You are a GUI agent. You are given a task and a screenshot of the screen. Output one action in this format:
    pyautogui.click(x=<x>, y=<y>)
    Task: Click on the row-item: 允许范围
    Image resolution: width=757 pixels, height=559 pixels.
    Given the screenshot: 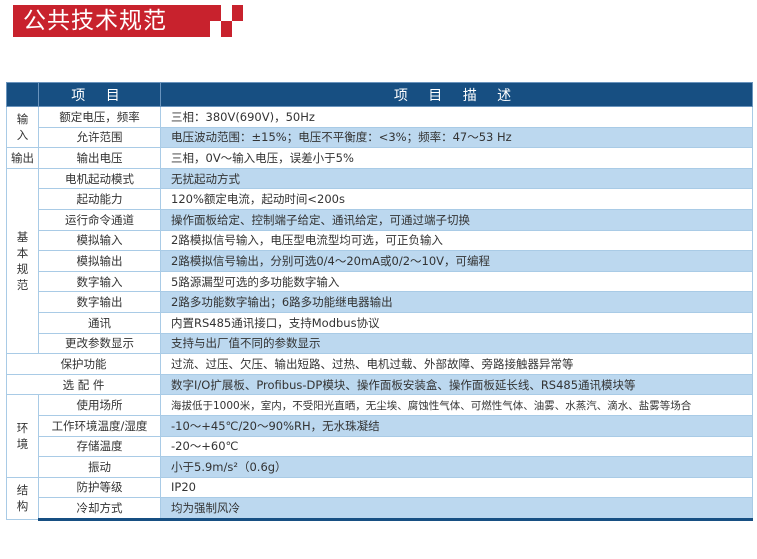 What is the action you would take?
    pyautogui.click(x=99, y=137)
    